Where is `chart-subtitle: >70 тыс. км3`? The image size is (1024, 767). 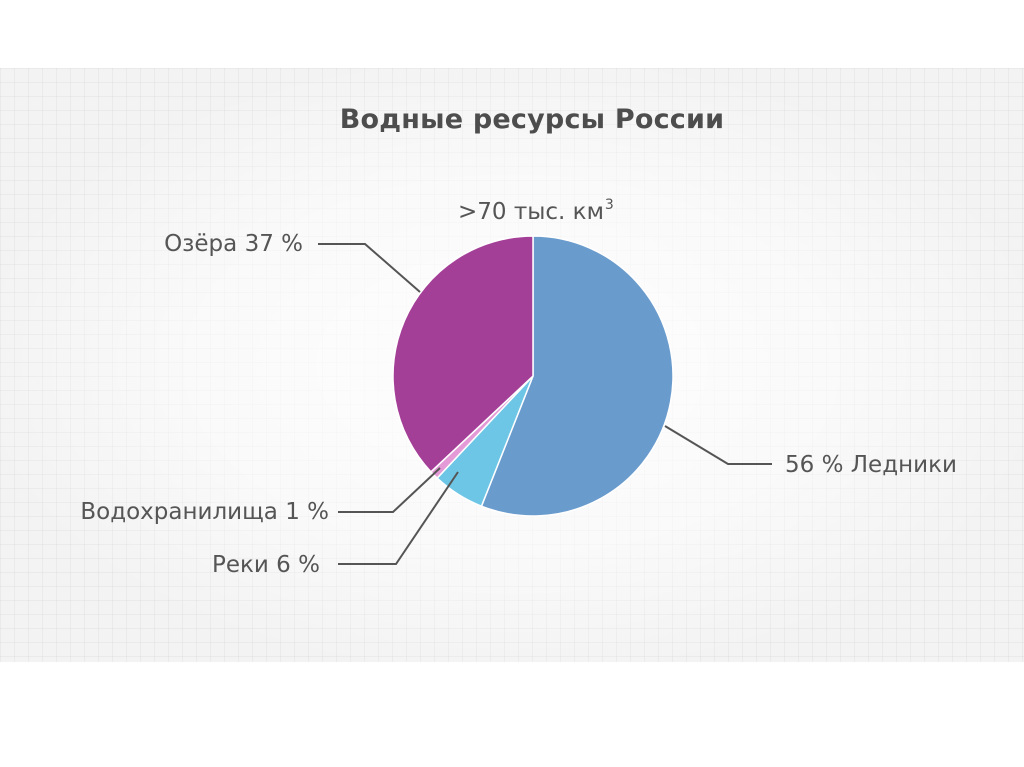
chart-subtitle: >70 тыс. км3 is located at coordinates (536, 211).